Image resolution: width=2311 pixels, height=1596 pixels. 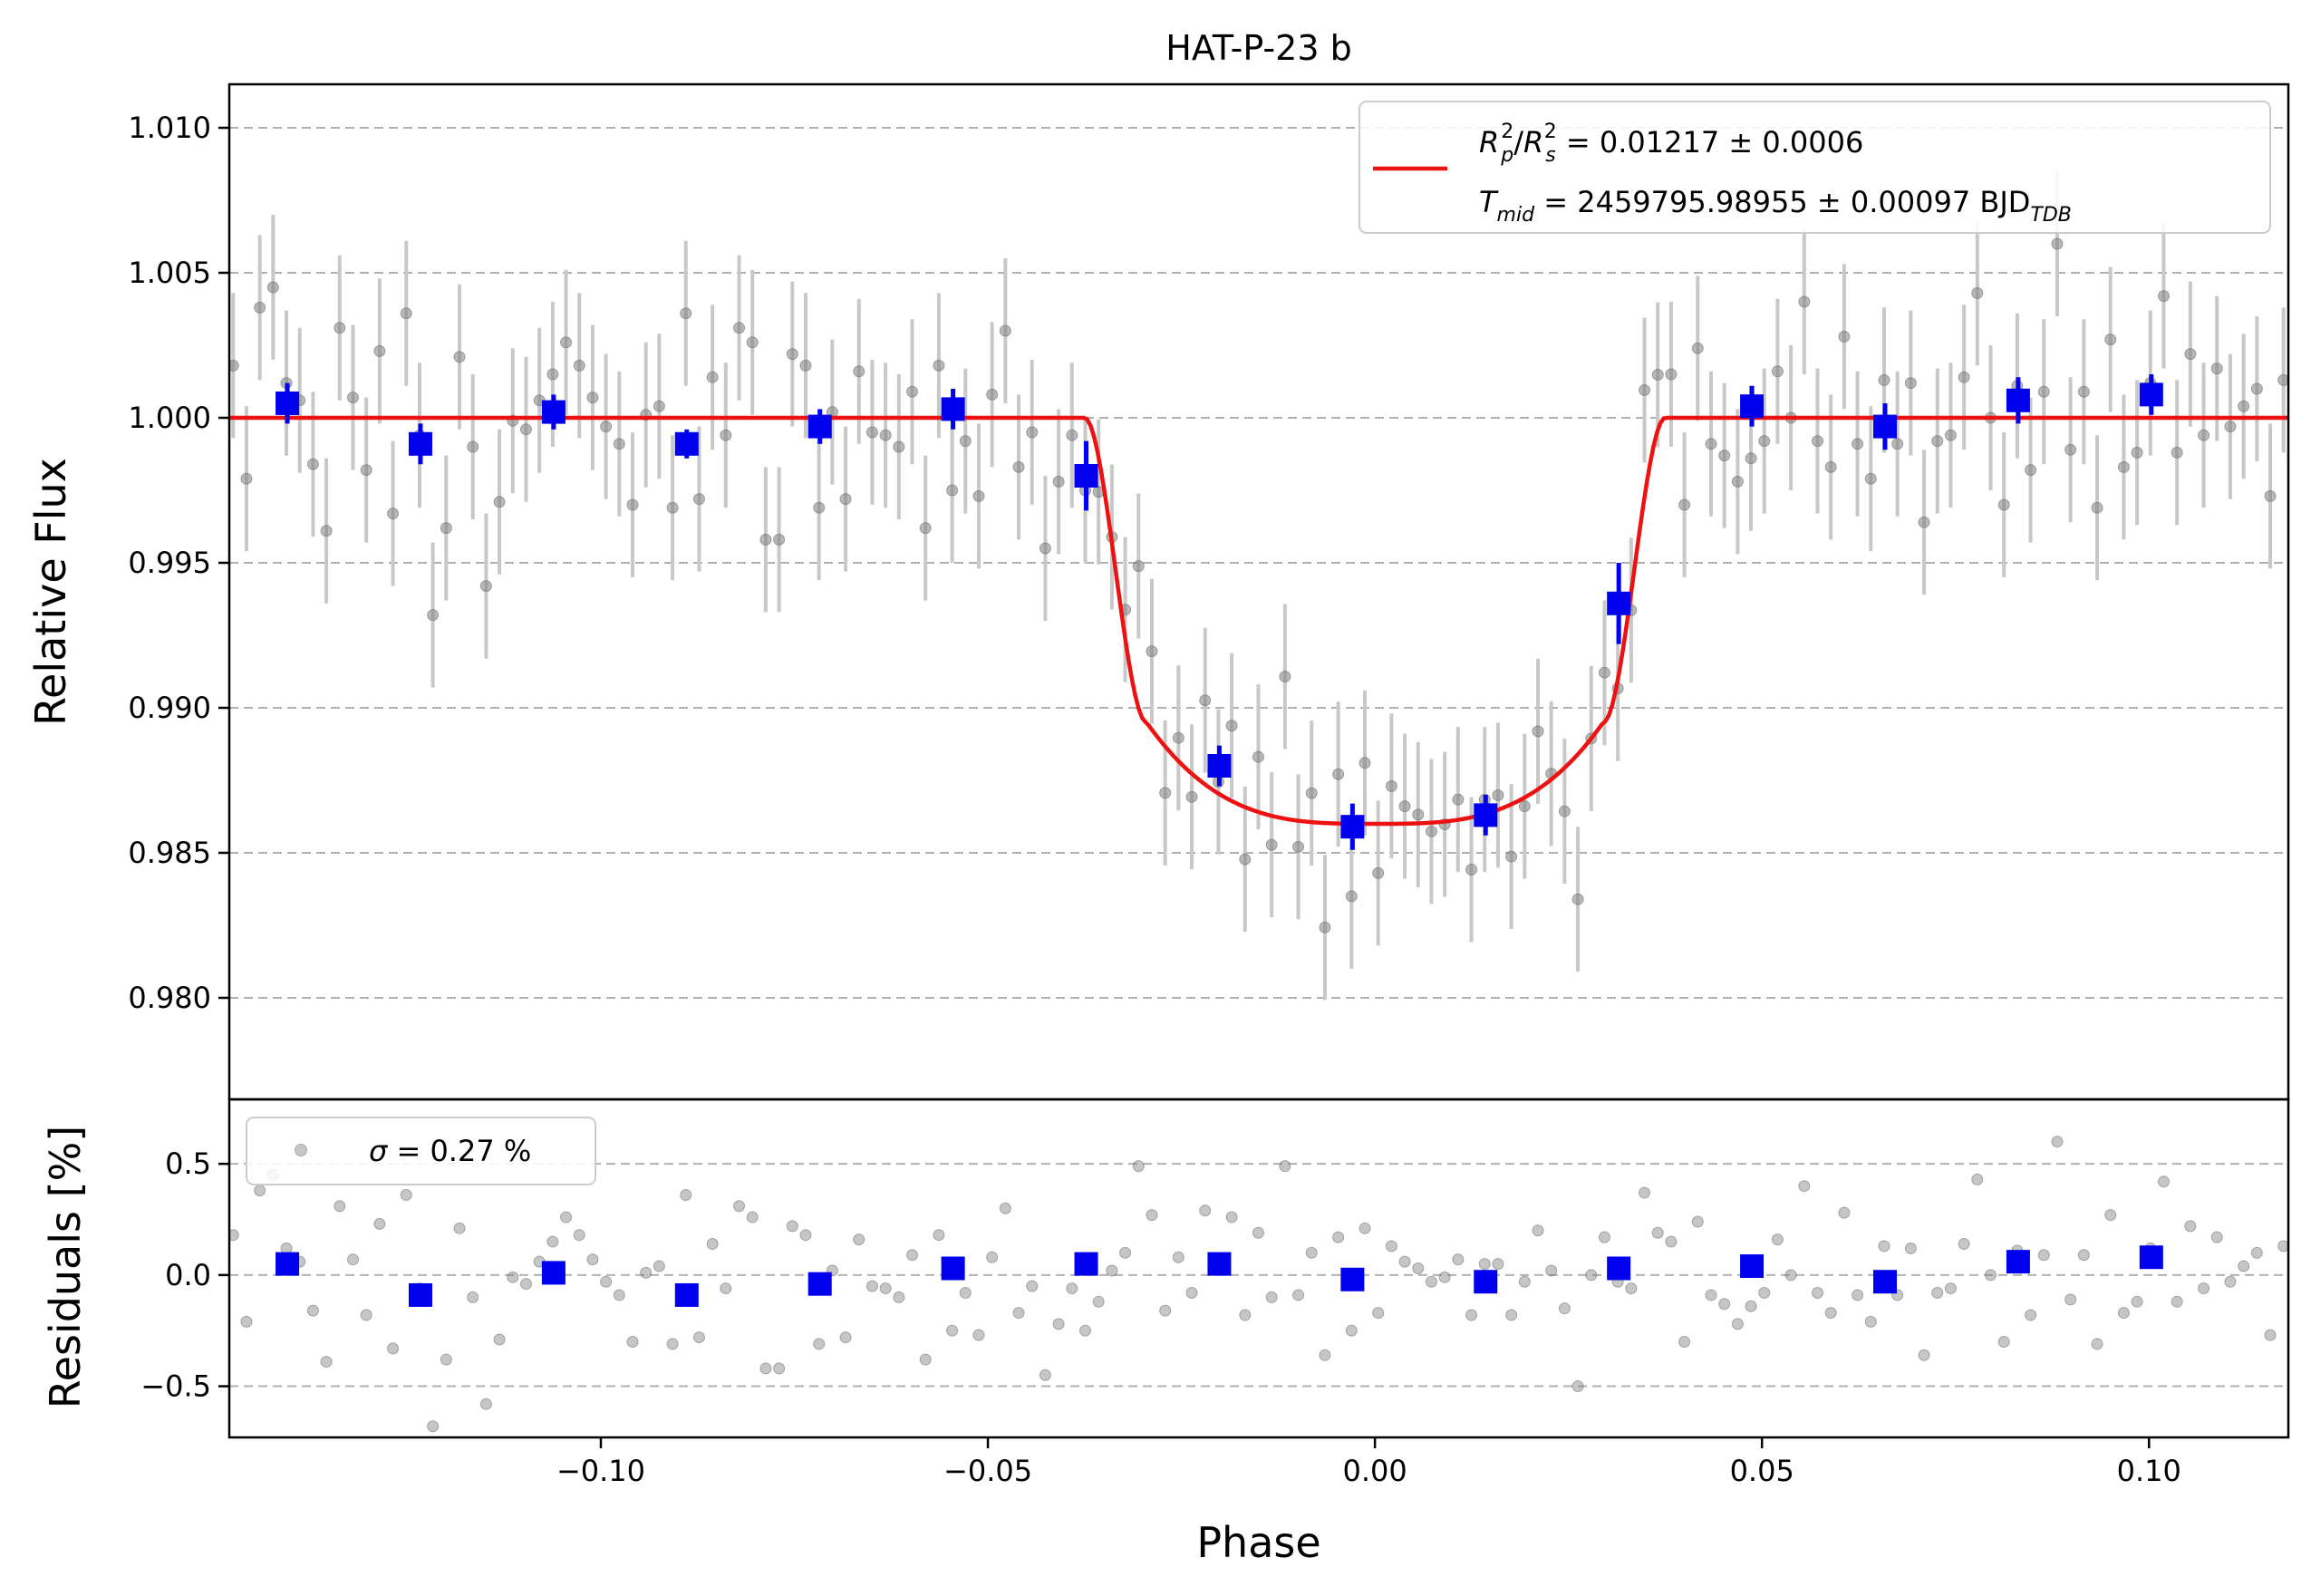 I want to click on binned-residual-points, so click(x=1219, y=1276).